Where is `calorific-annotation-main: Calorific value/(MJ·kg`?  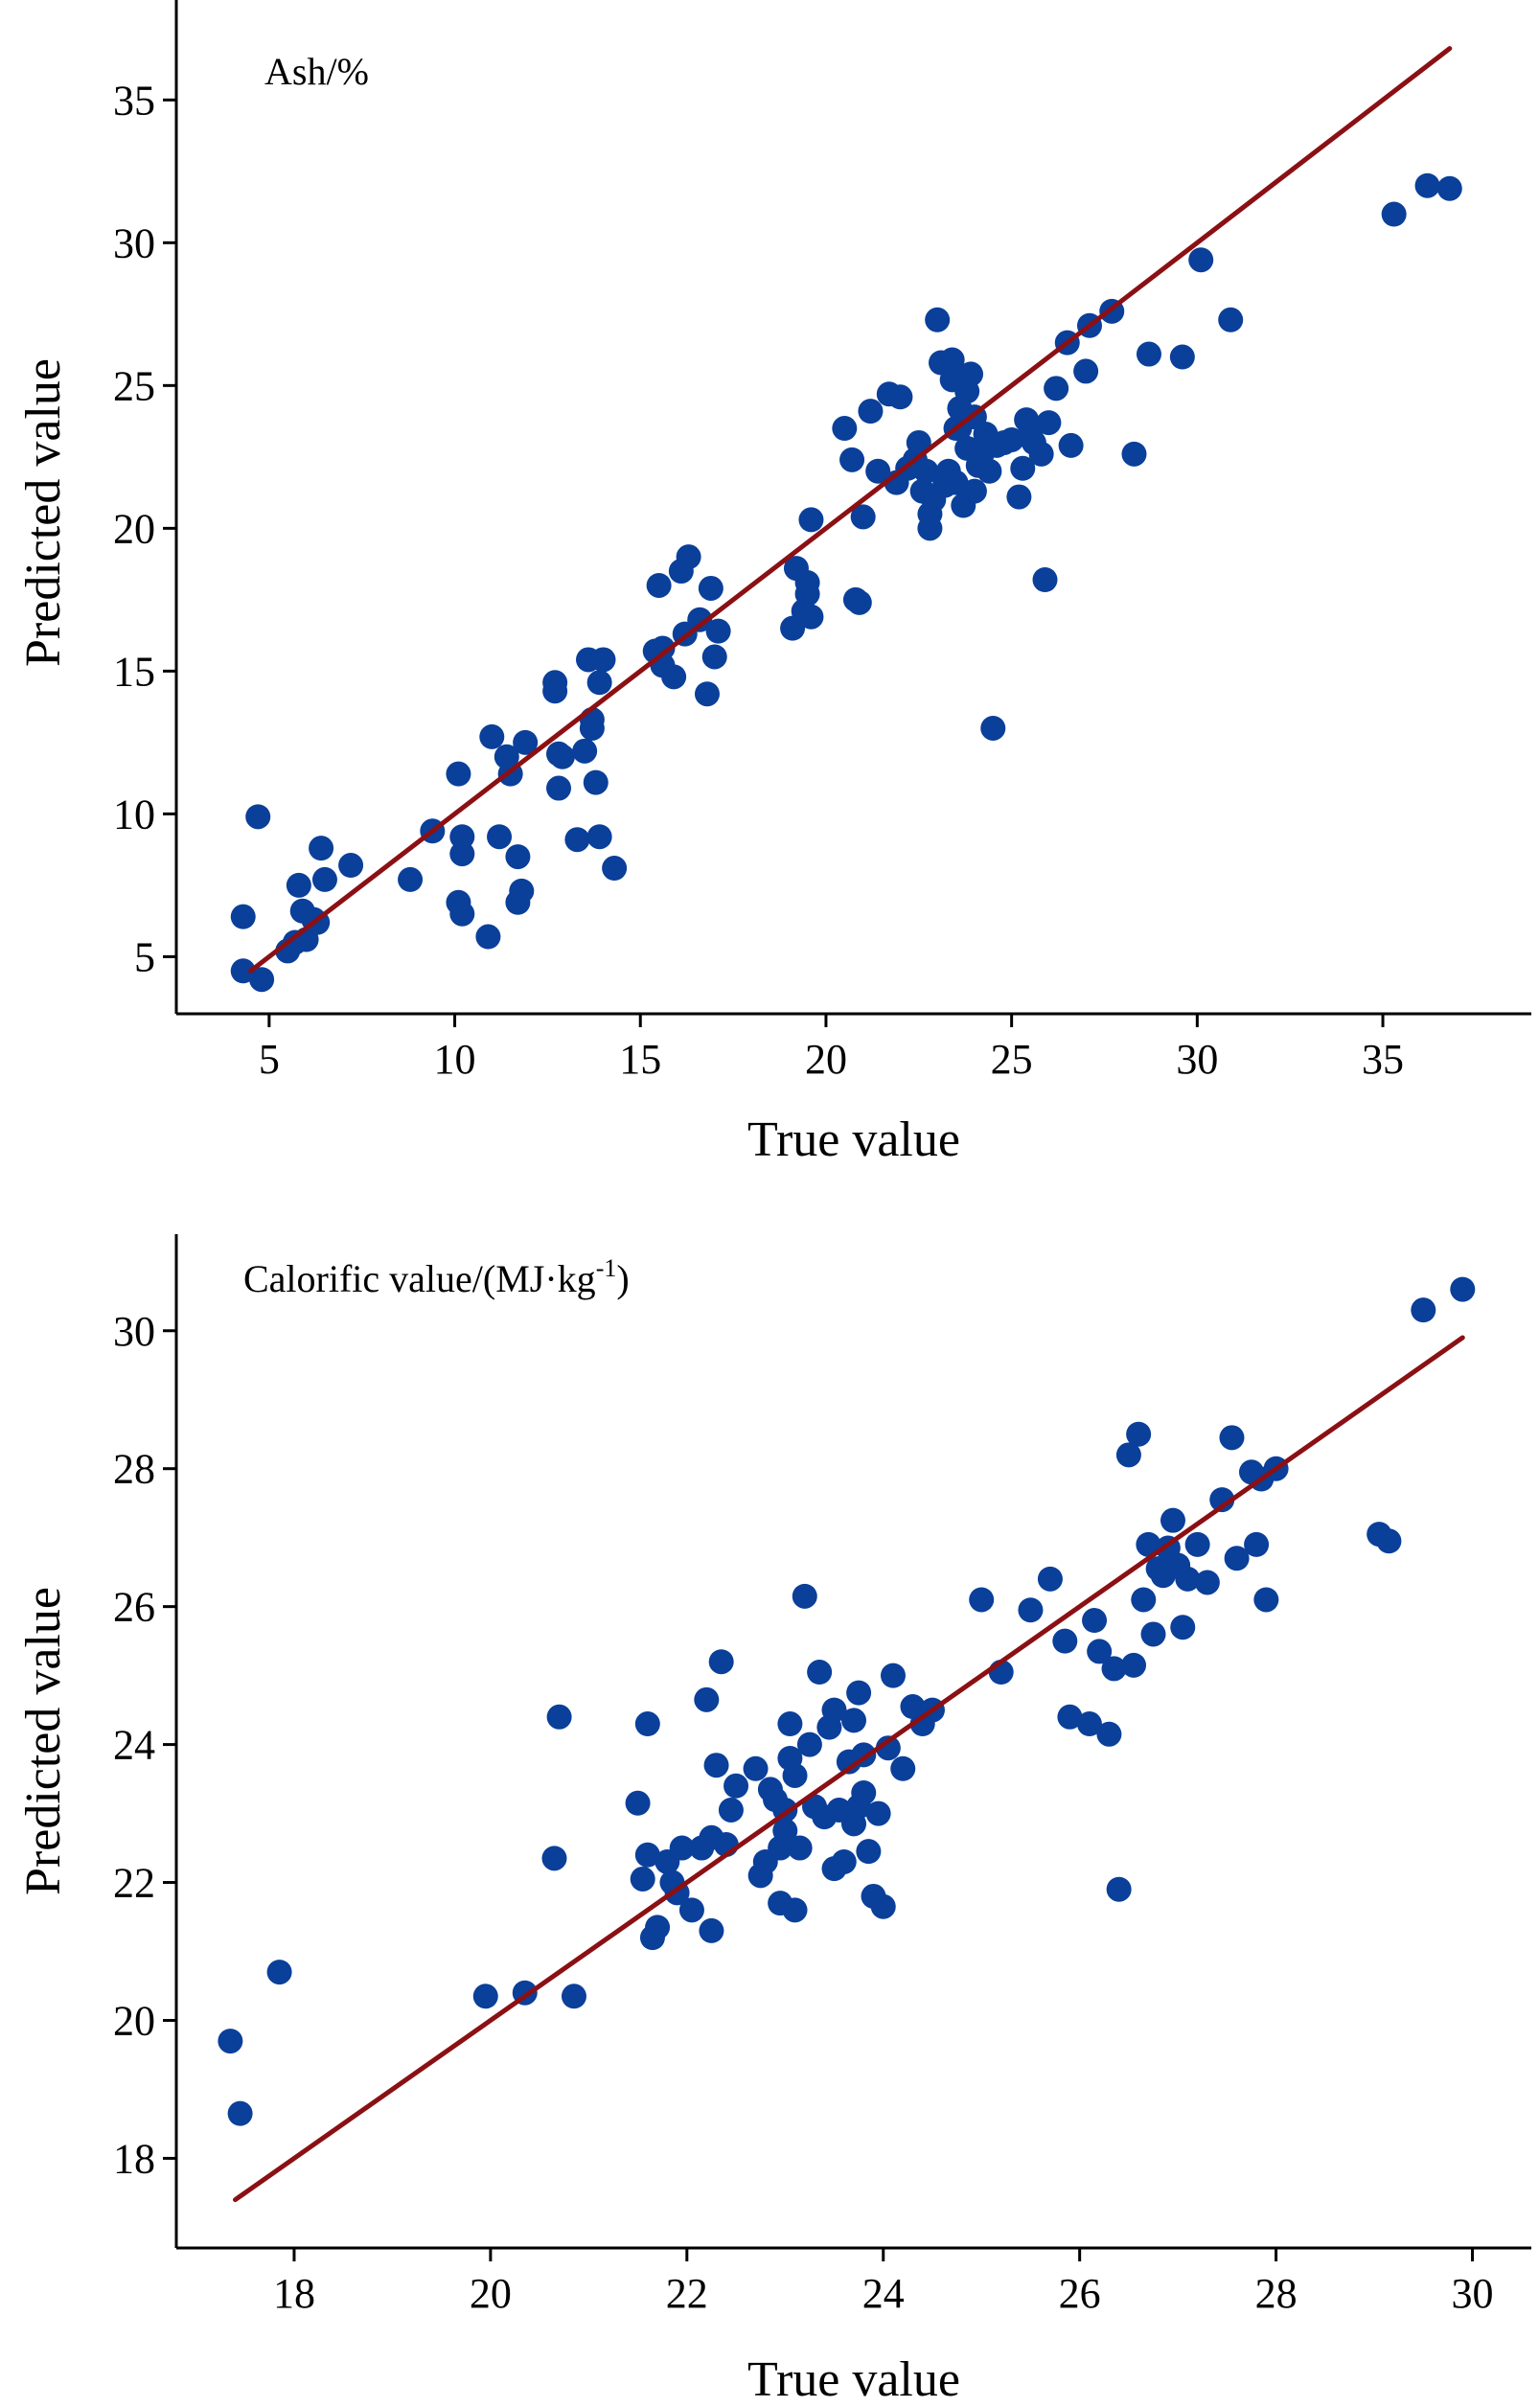
calorific-annotation-main: Calorific value/(MJ·kg is located at coordinates (419, 1279).